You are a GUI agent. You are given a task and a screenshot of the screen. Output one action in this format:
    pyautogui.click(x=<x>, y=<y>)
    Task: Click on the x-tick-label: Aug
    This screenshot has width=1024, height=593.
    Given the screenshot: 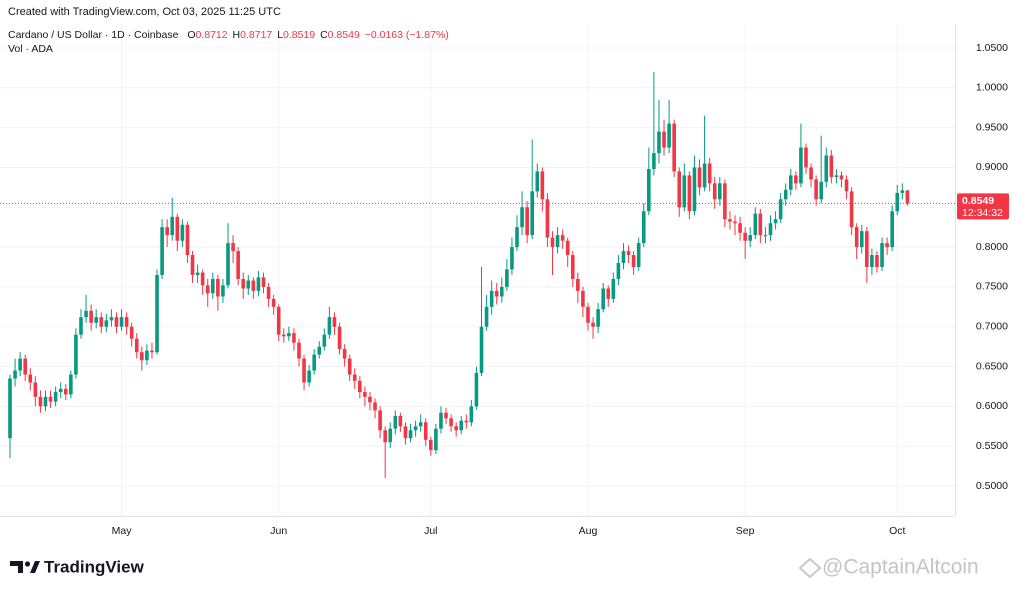 What is the action you would take?
    pyautogui.click(x=588, y=531)
    